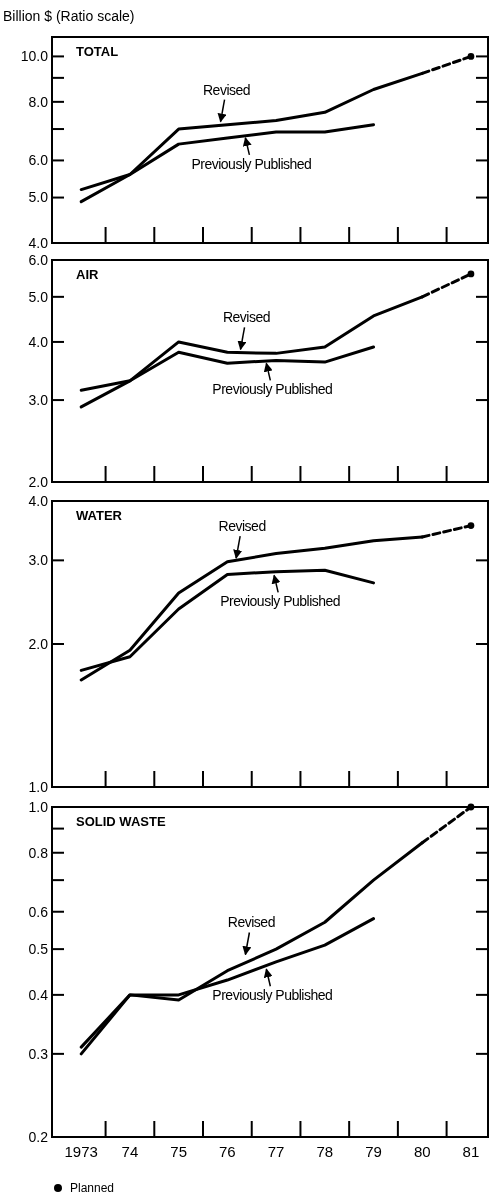  Describe the element at coordinates (38, 994) in the screenshot. I see `y-tick-label: 0.4` at that location.